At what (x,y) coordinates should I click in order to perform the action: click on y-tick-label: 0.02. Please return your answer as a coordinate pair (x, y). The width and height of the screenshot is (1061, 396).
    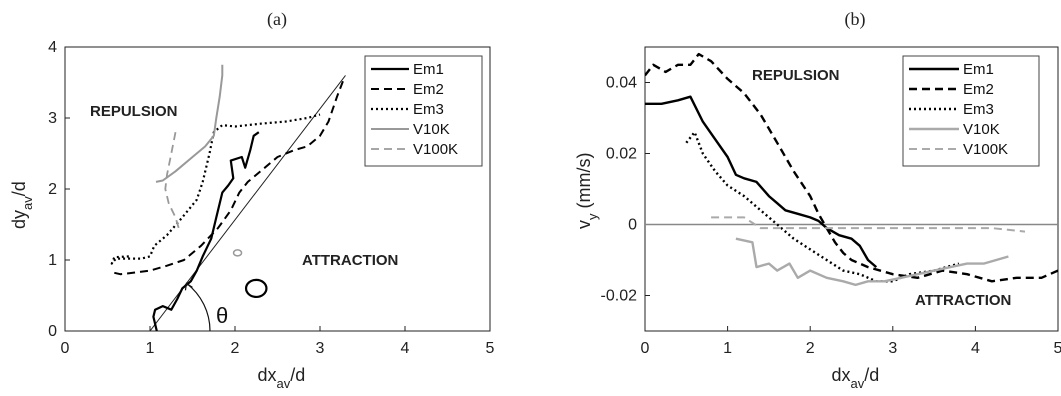
    Looking at the image, I should click on (621, 154).